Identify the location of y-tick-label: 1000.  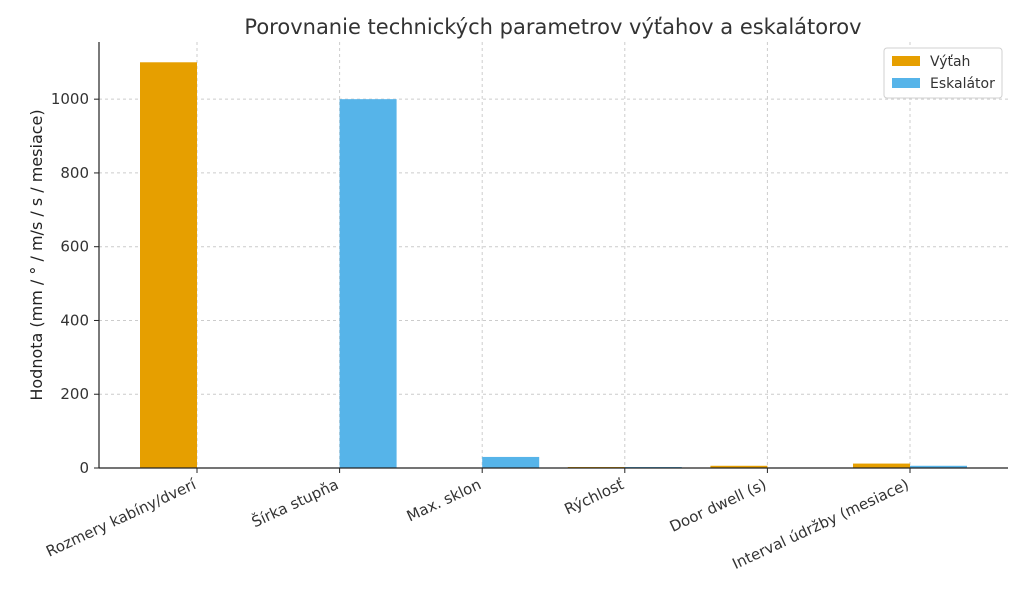
(70, 99).